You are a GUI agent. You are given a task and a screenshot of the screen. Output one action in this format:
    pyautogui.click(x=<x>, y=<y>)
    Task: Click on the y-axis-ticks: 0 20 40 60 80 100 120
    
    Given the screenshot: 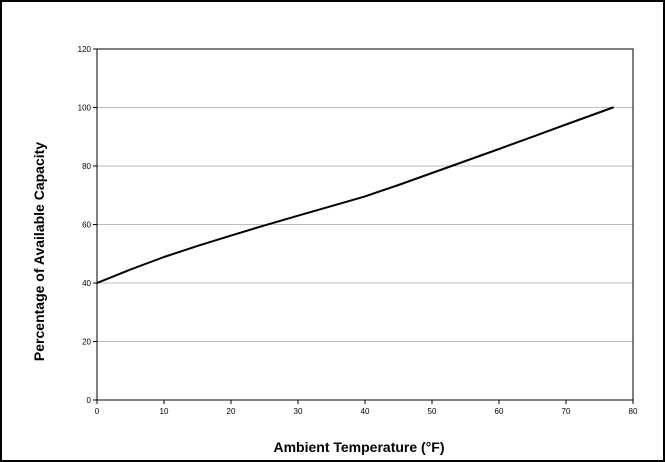 What is the action you would take?
    pyautogui.click(x=87, y=225)
    